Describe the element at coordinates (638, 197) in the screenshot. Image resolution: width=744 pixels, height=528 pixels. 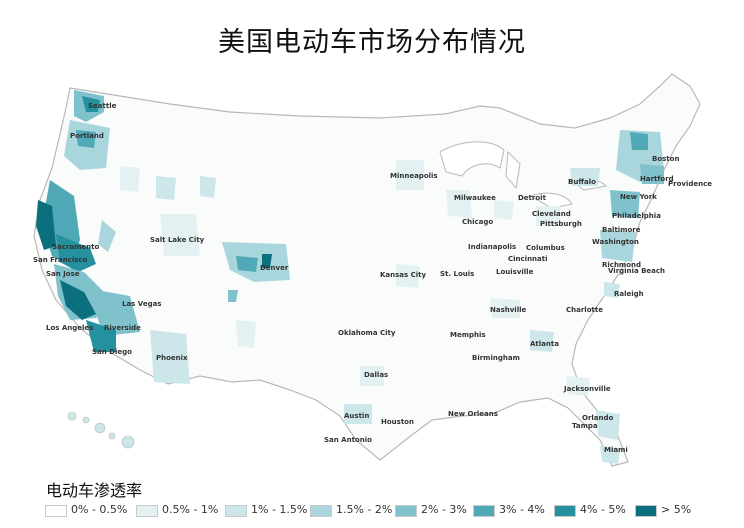
I see `city-label: New York` at that location.